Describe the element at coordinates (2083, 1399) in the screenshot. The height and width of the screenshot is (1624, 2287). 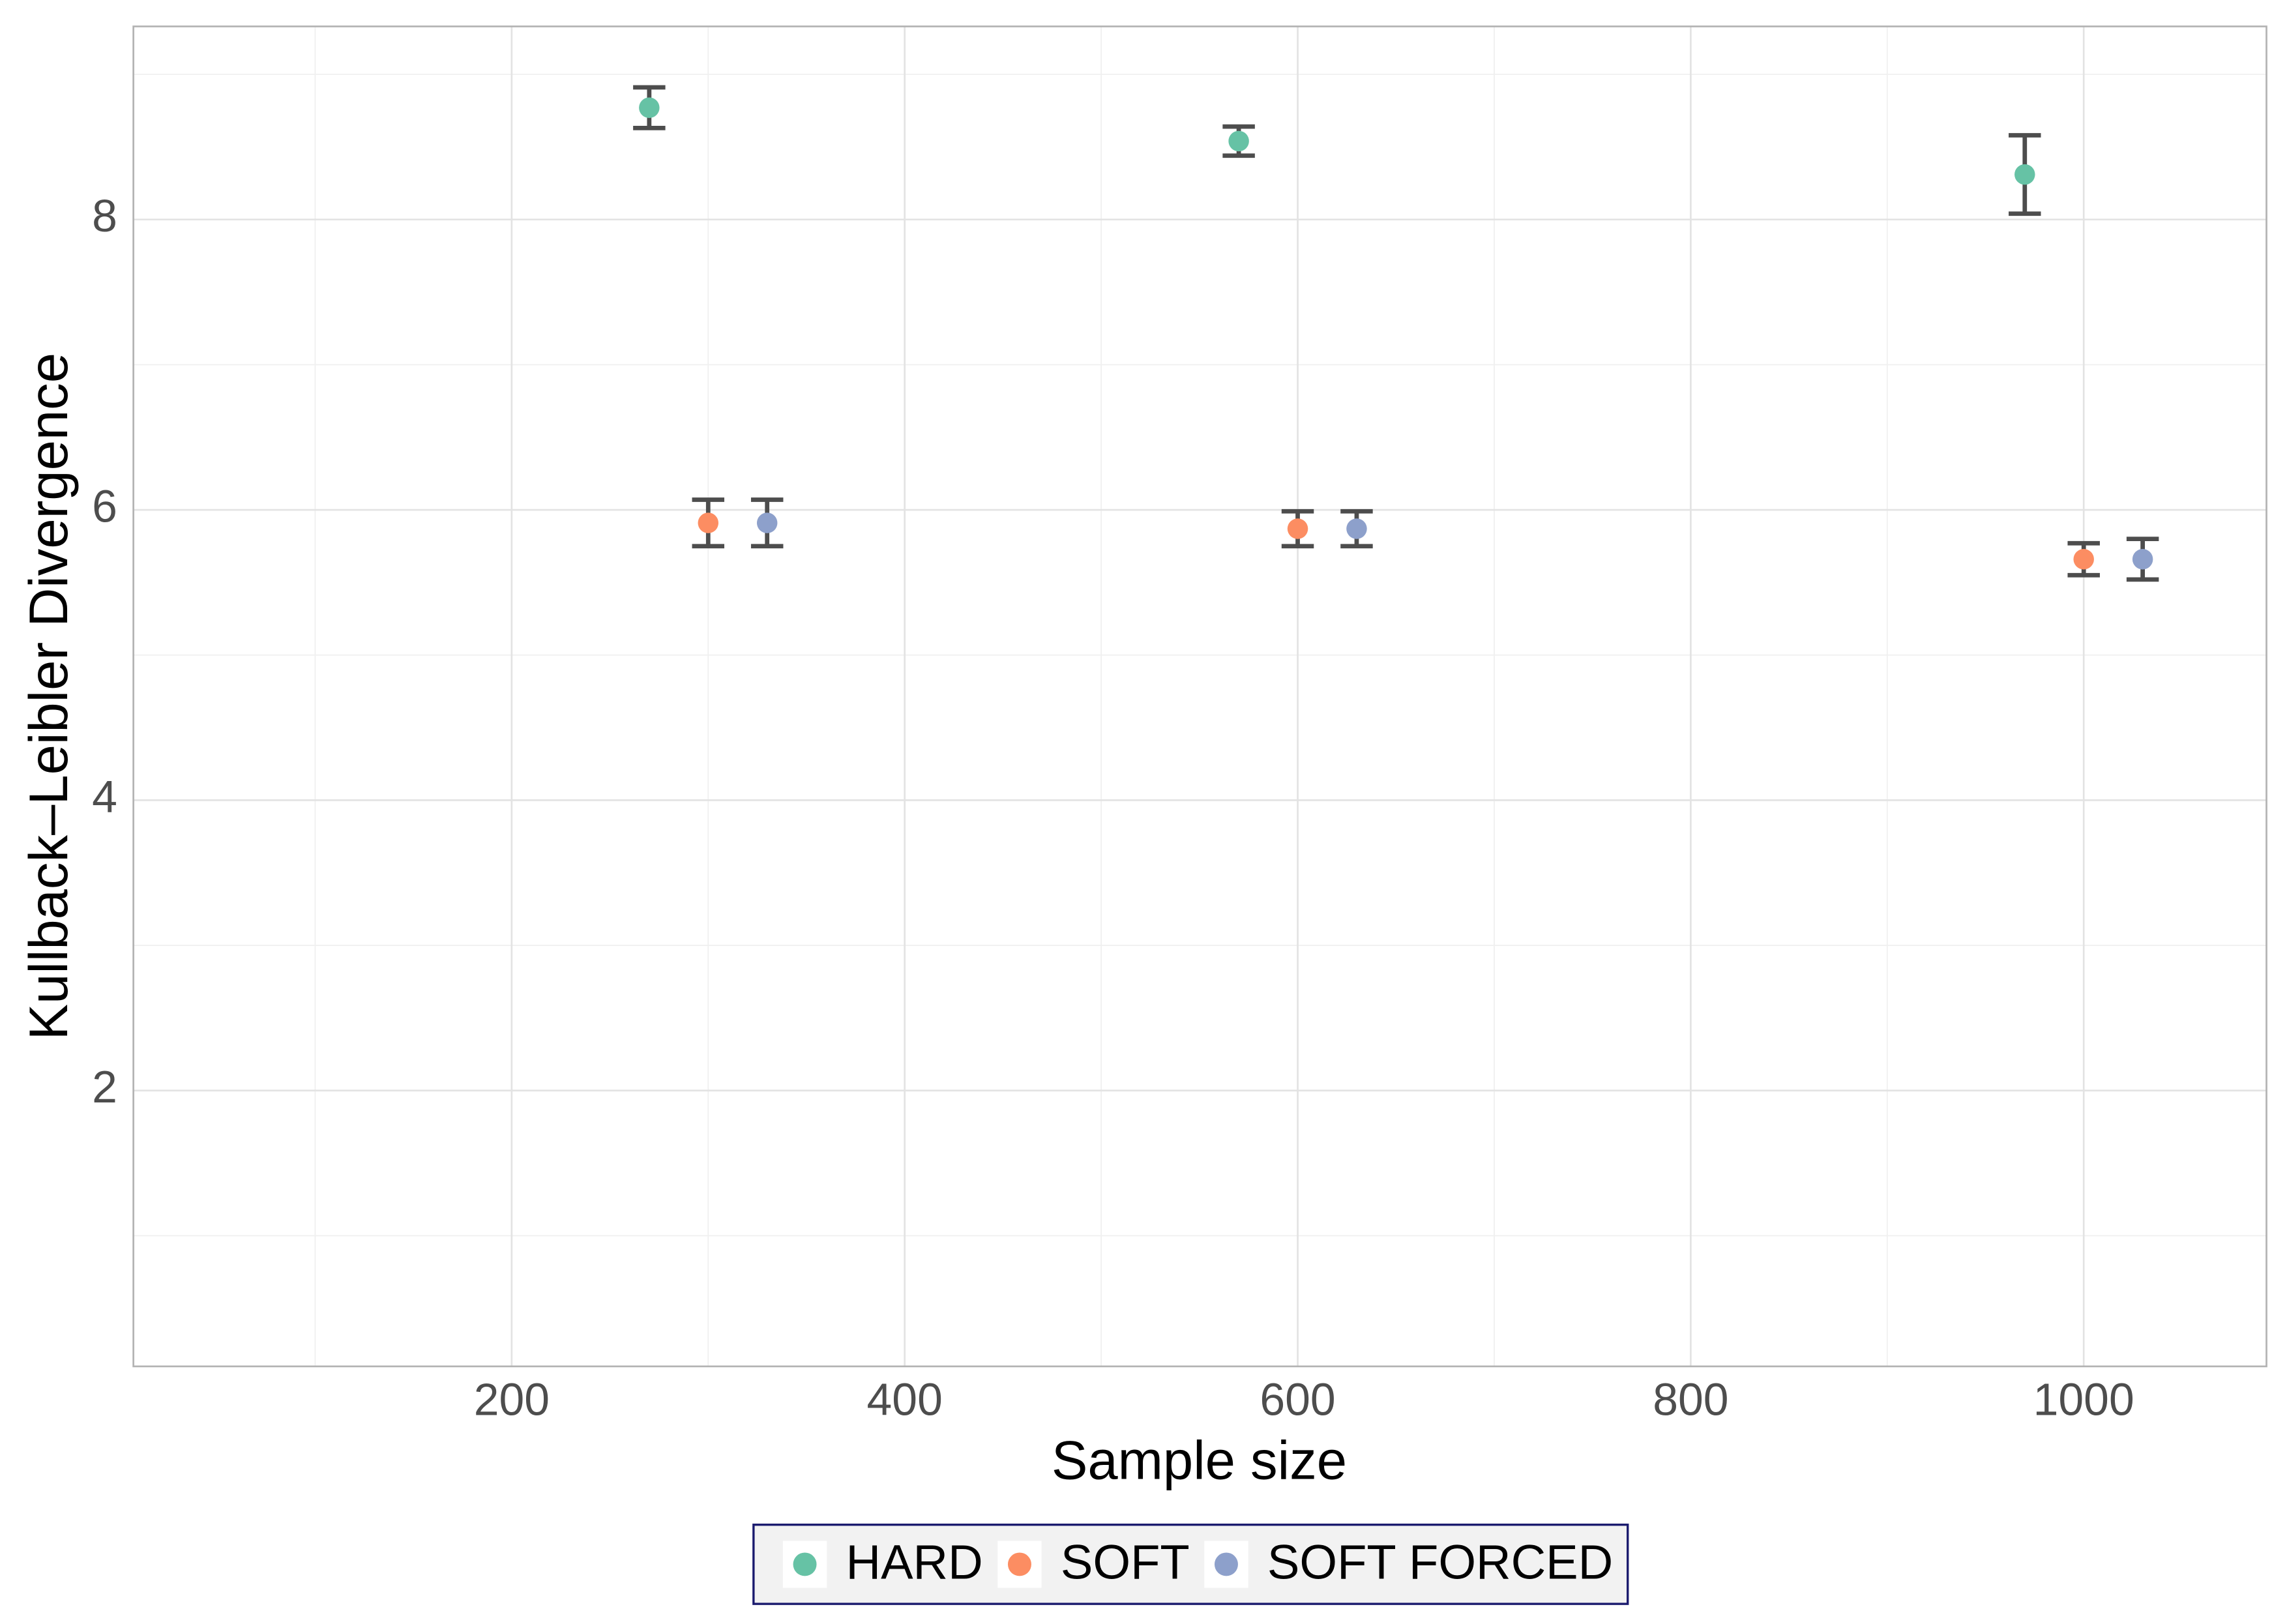
I see `x-tick-label: 1000` at that location.